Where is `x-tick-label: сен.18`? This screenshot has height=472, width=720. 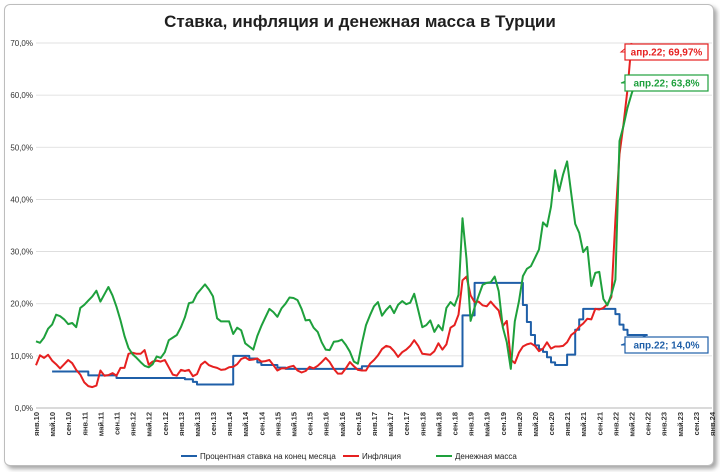
x-tick-label: сен.18 is located at coordinates (454, 423).